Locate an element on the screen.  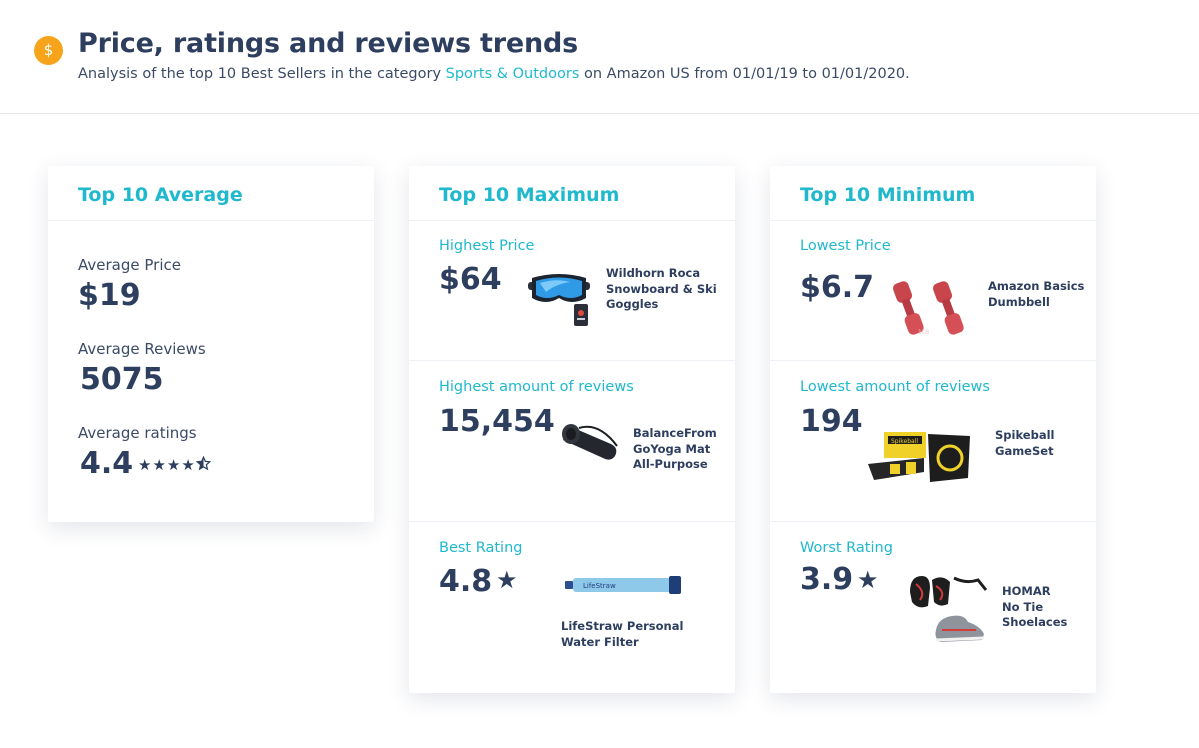
category-link: Sports & Outdoors is located at coordinates (512, 74).